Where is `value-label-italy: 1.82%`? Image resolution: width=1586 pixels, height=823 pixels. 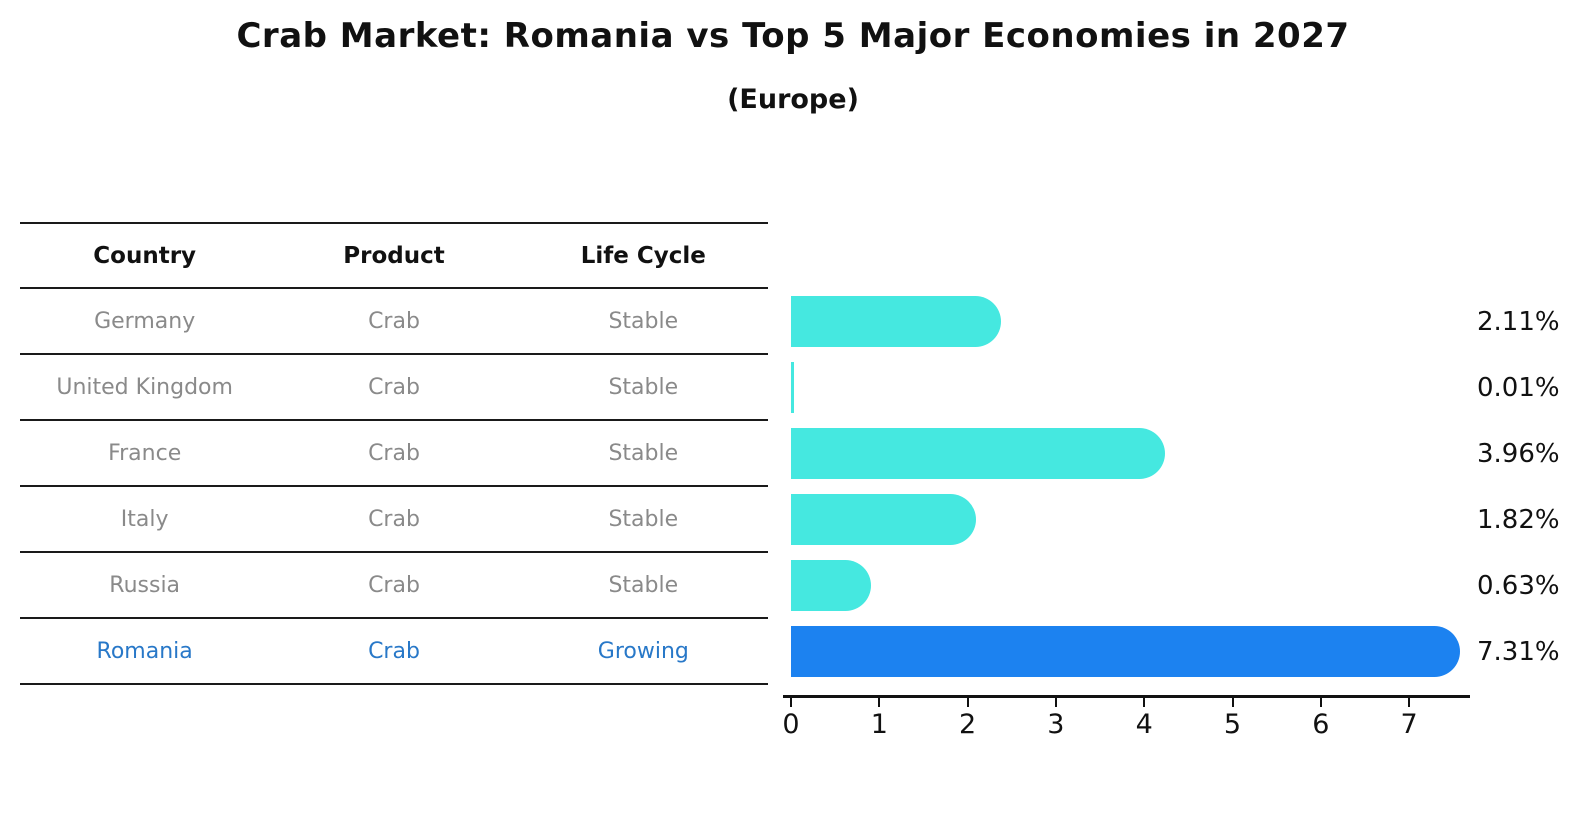
value-label-italy: 1.82% is located at coordinates (1518, 520).